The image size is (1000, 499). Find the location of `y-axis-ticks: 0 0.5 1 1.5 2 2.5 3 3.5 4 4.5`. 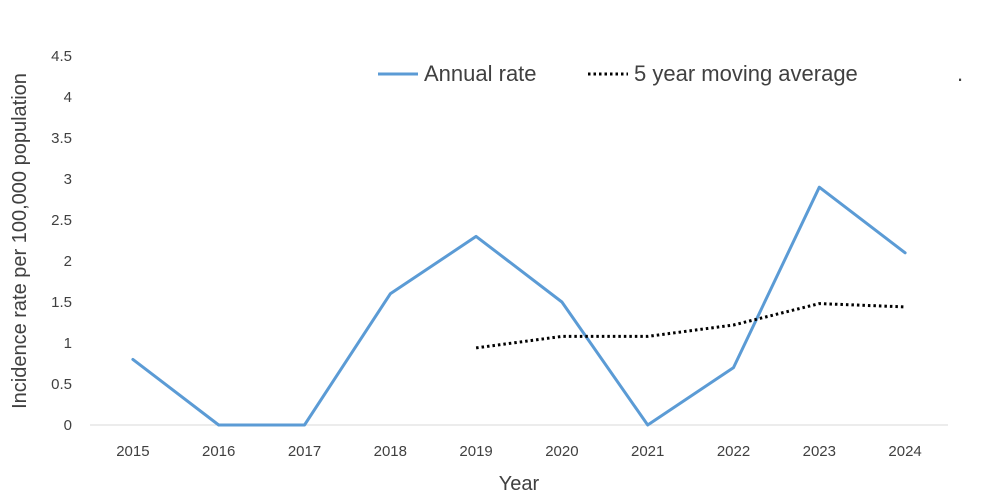

y-axis-ticks: 0 0.5 1 1.5 2 2.5 3 3.5 4 4.5 is located at coordinates (61, 241).